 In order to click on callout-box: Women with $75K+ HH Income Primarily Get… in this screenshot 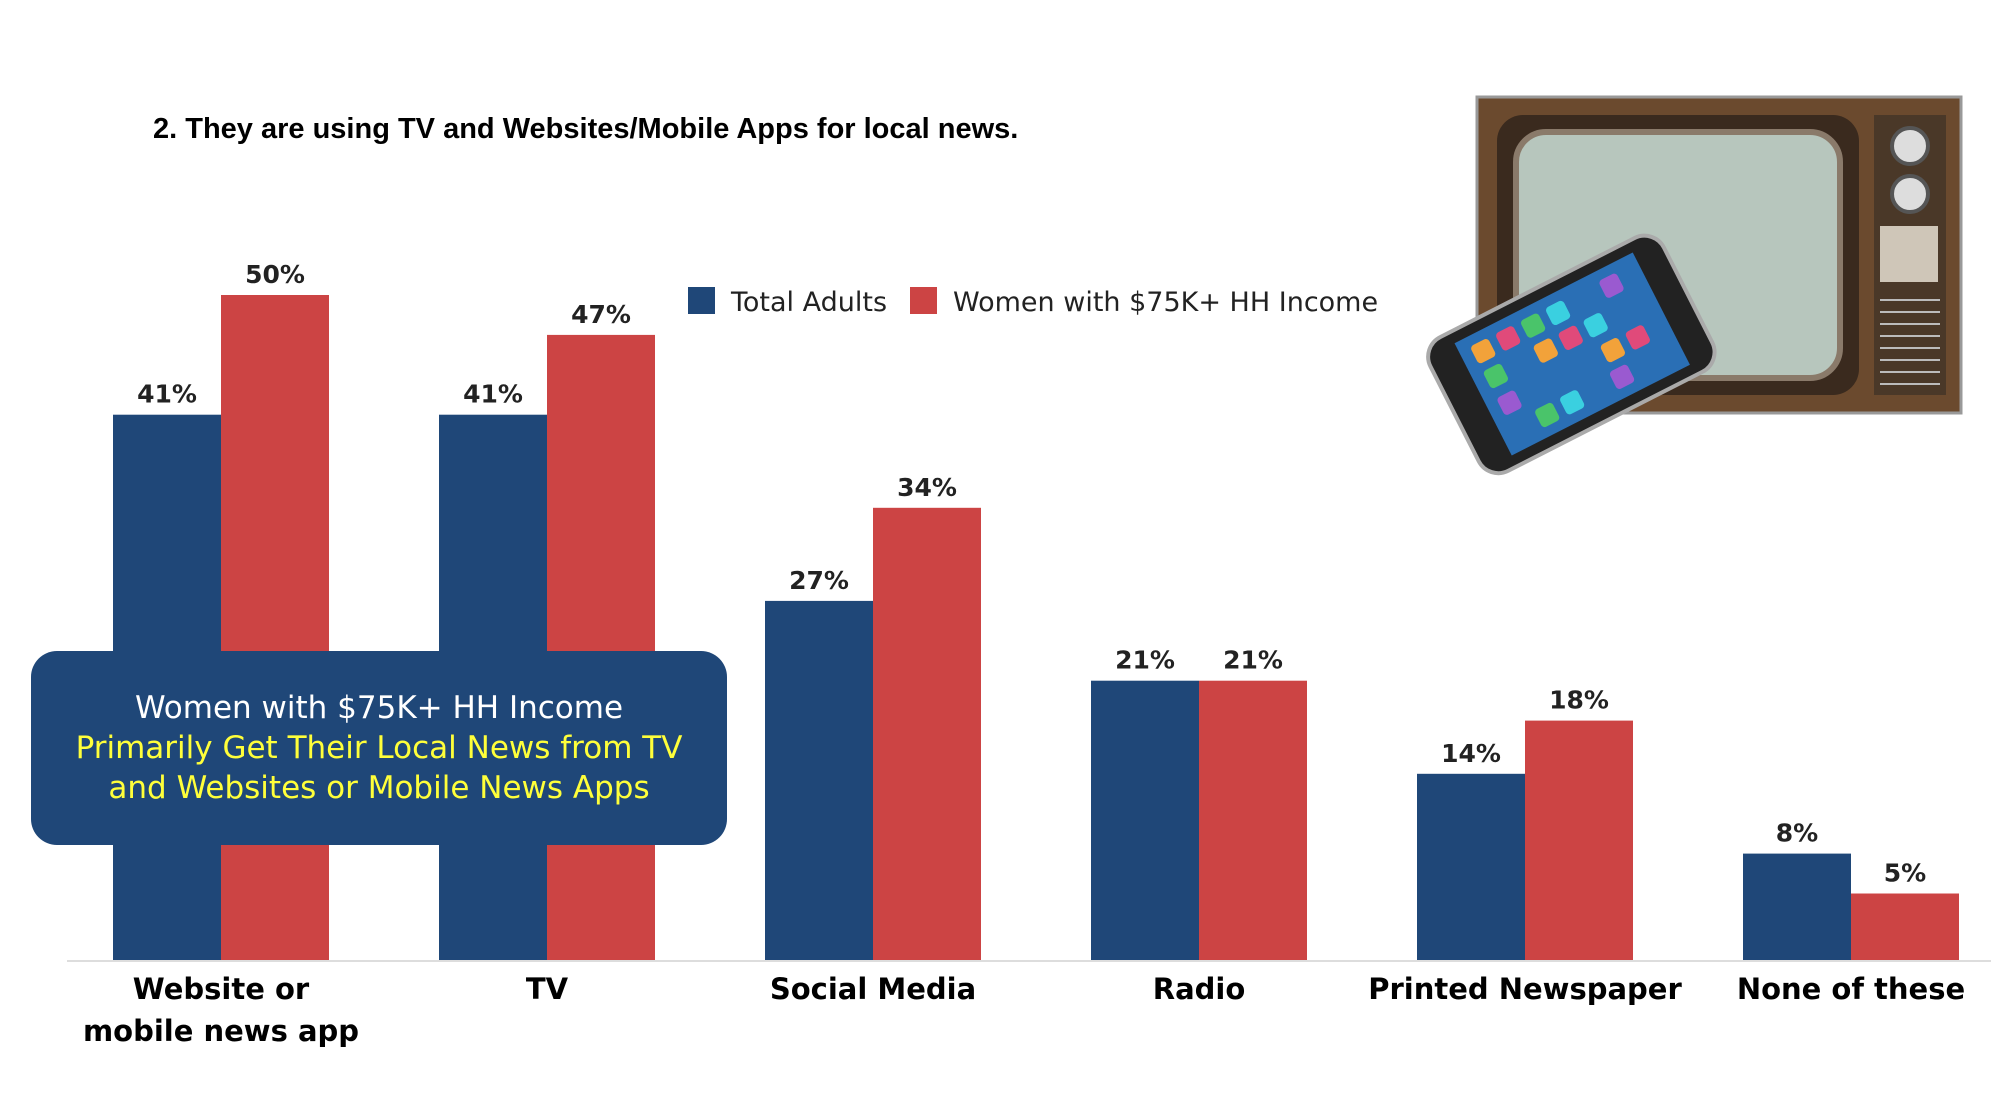, I will do `click(379, 748)`.